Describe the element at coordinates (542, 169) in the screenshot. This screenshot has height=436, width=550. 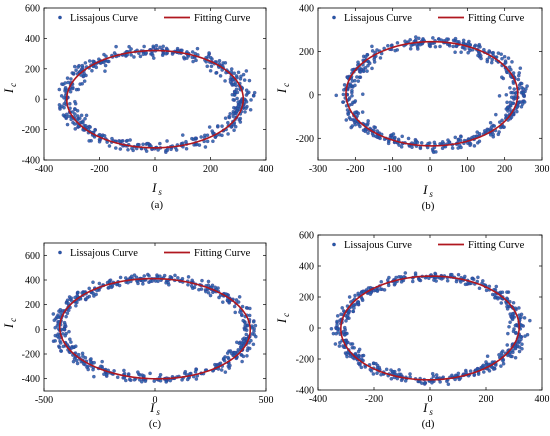
I see `x-tick-label: 300` at that location.